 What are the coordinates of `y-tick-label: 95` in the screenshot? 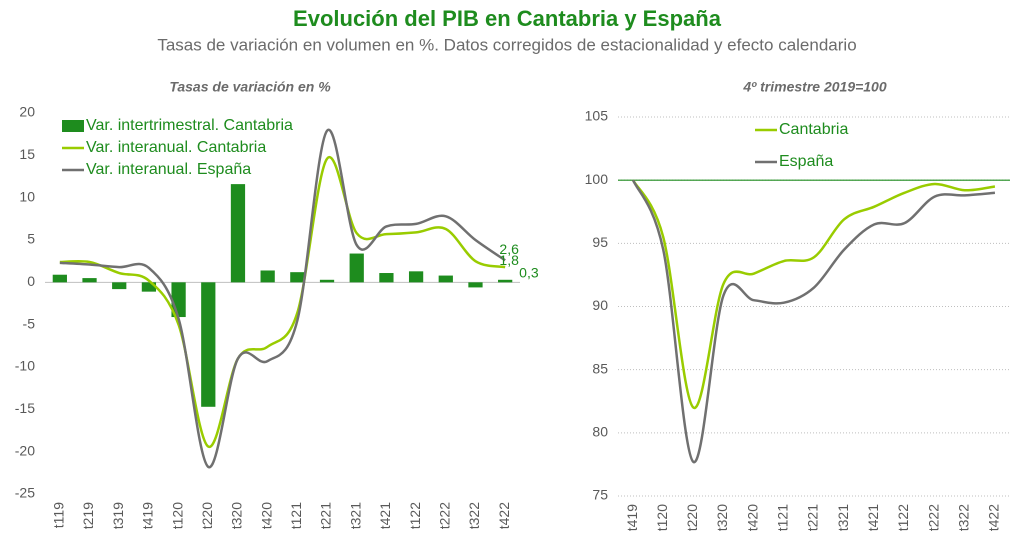 It's located at (600, 242).